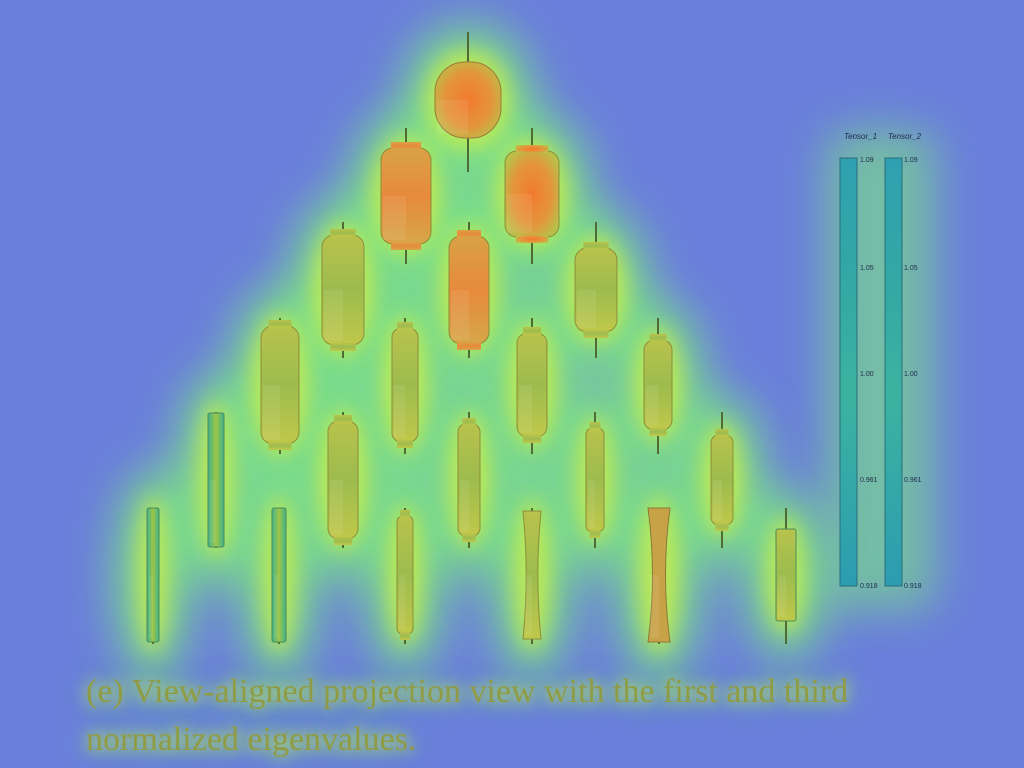  What do you see at coordinates (913, 586) in the screenshot?
I see `colorbar-tick-2-4: 0.918` at bounding box center [913, 586].